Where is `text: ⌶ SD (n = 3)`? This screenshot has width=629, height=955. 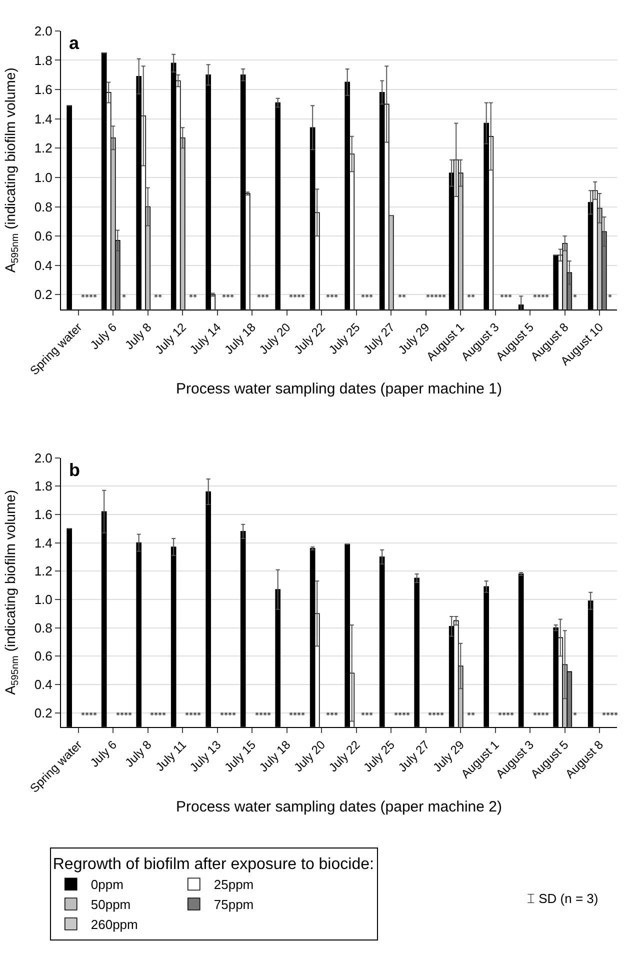 text: ⌶ SD (n = 3) is located at coordinates (562, 898).